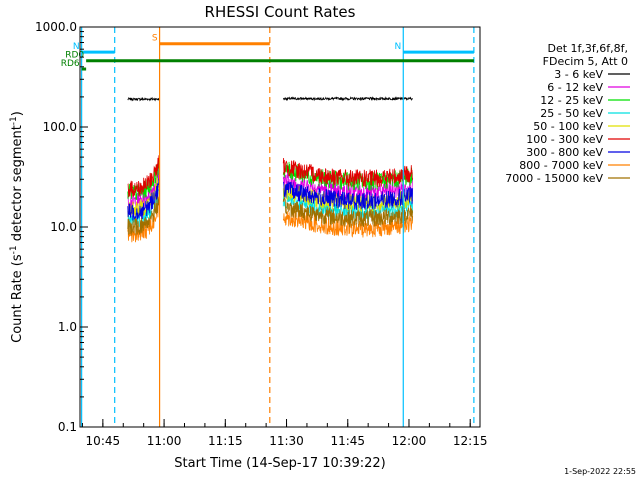 The width and height of the screenshot is (640, 480). I want to click on flag-label: S, so click(155, 39).